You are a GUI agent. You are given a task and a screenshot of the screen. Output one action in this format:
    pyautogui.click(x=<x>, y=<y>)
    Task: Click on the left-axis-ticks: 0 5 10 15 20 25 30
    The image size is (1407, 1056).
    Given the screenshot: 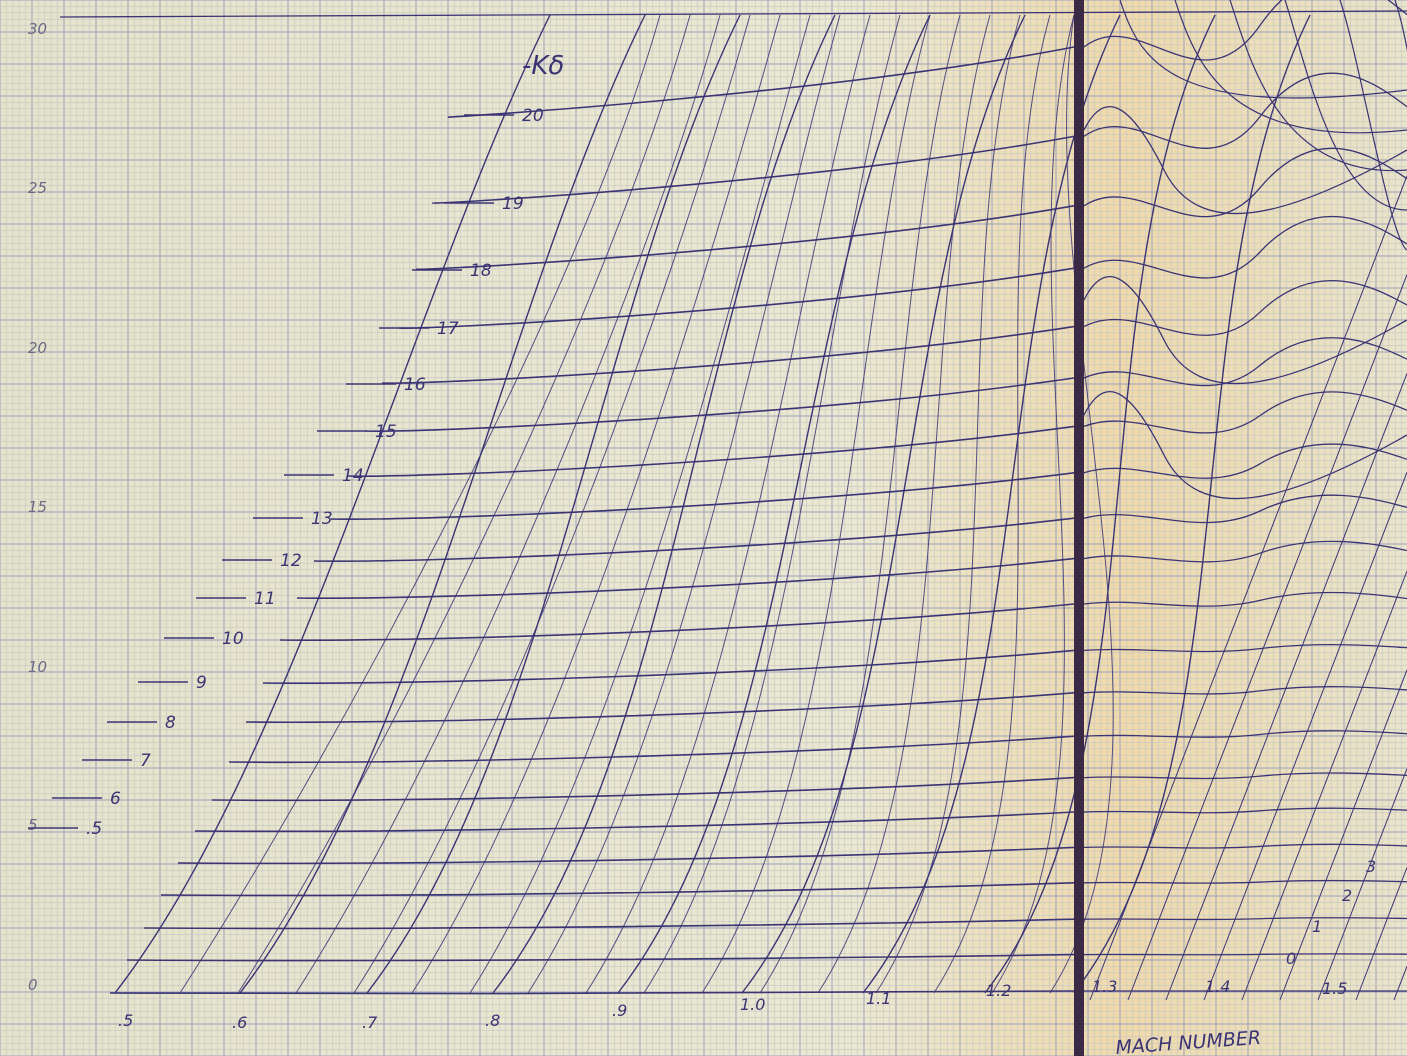 What is the action you would take?
    pyautogui.click(x=37, y=507)
    